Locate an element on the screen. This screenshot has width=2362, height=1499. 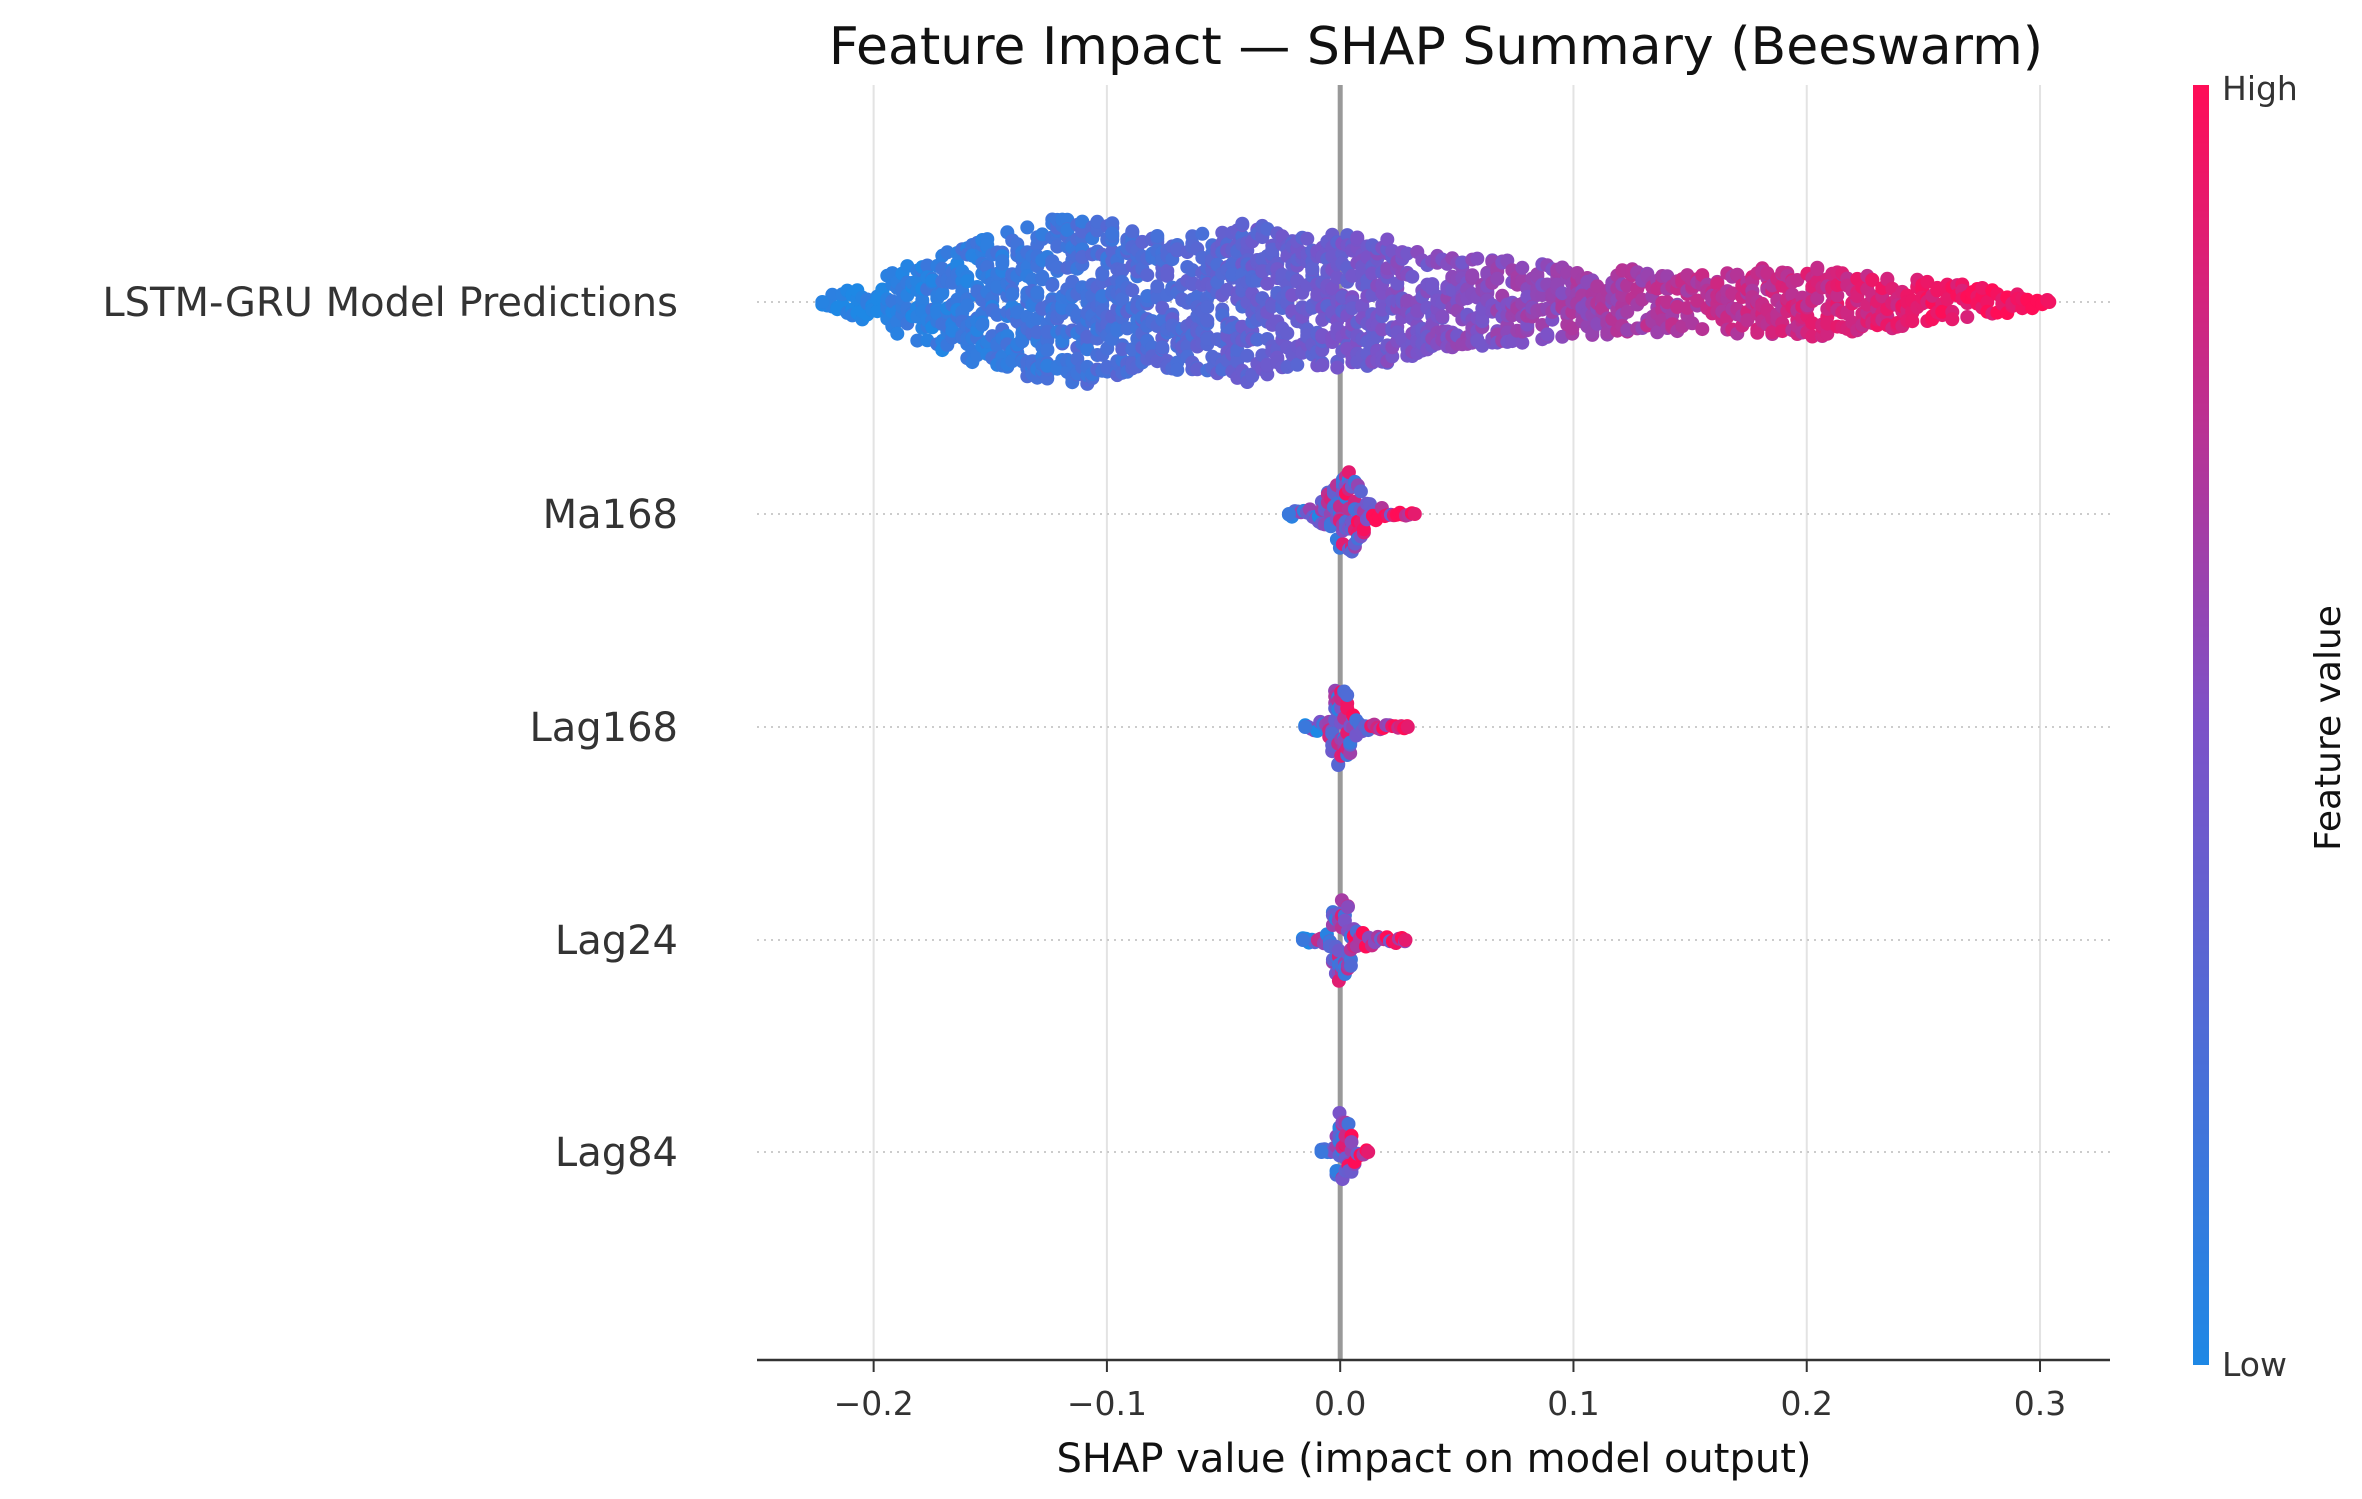
x-tick-label: −0.1 is located at coordinates (1107, 1403).